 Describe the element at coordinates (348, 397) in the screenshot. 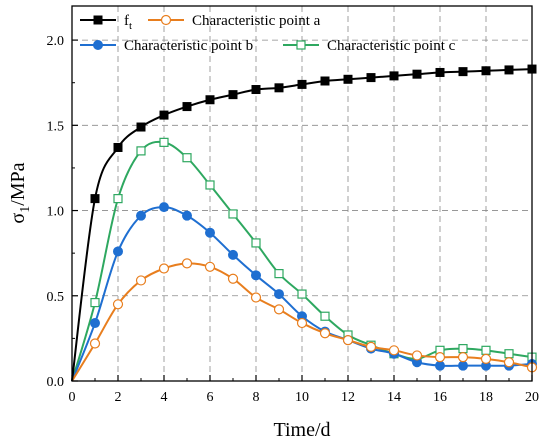

I see `x-tick-label: 12` at that location.